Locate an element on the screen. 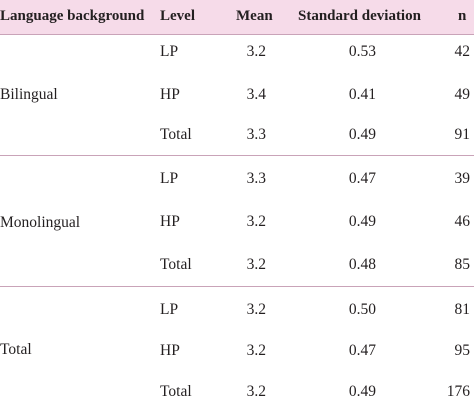  header-language-background: Language background is located at coordinates (72, 16).